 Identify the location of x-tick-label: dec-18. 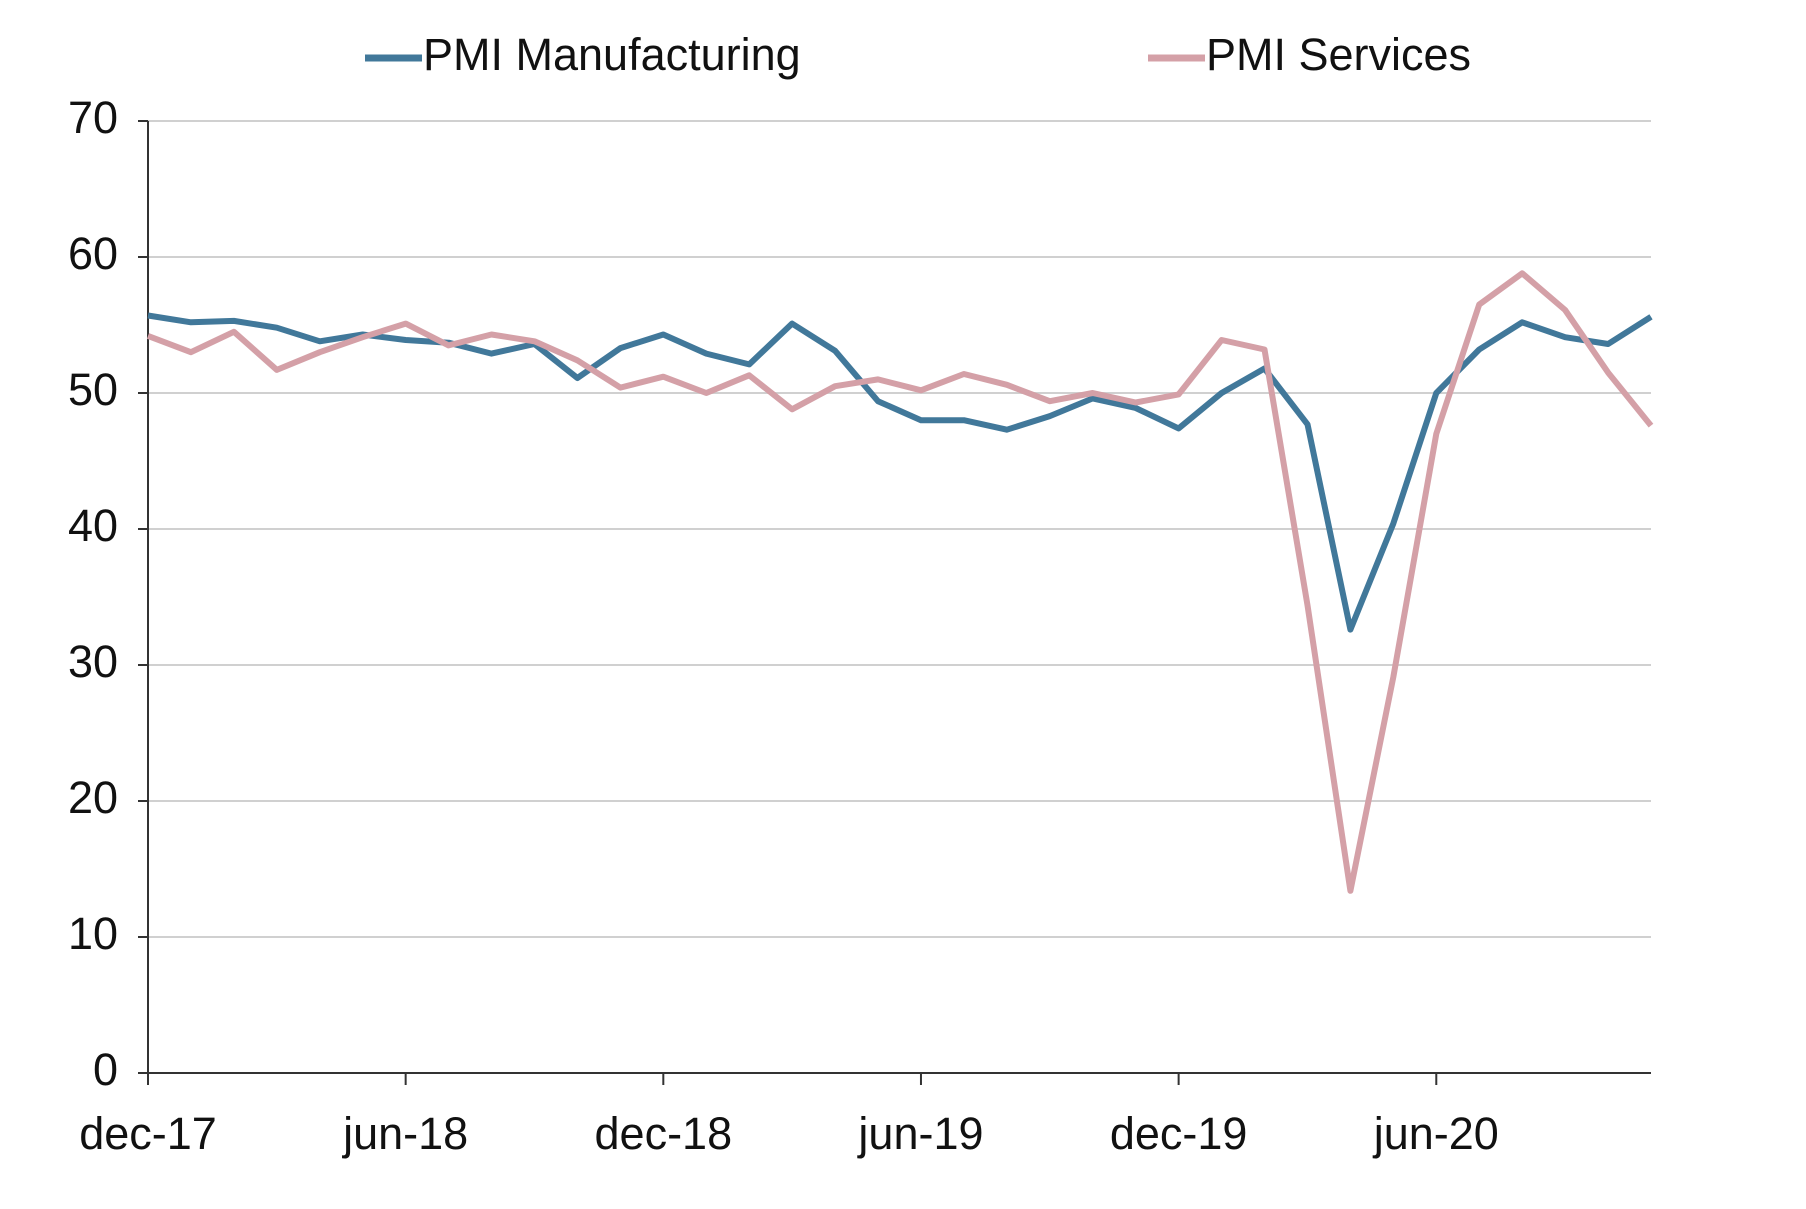
(664, 1133).